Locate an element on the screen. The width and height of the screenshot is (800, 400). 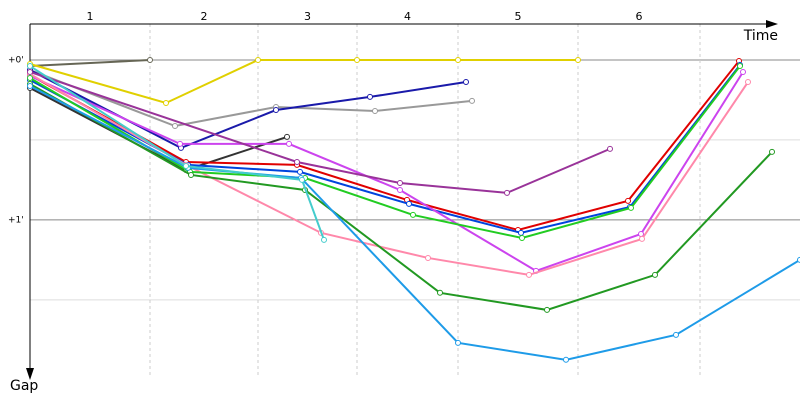
lap-label: 4 is located at coordinates (407, 16).